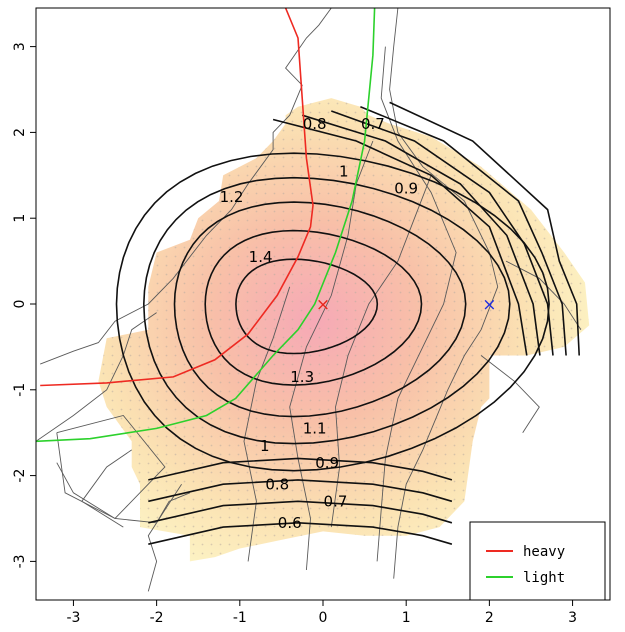 This screenshot has height=632, width=625. Describe the element at coordinates (20, 390) in the screenshot. I see `y-tick-label: -1` at that location.